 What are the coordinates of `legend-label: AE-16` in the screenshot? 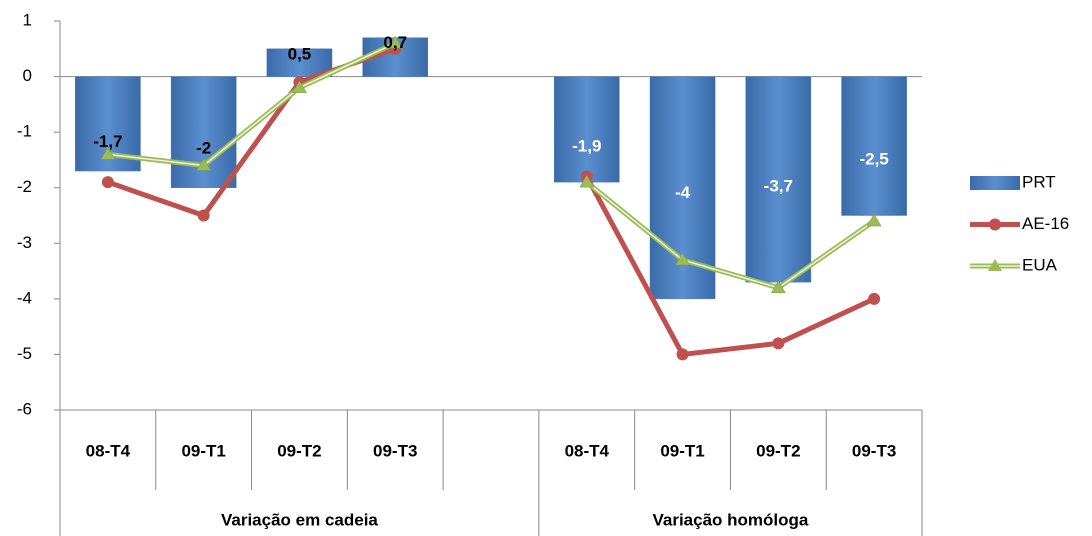 It's located at (1045, 223).